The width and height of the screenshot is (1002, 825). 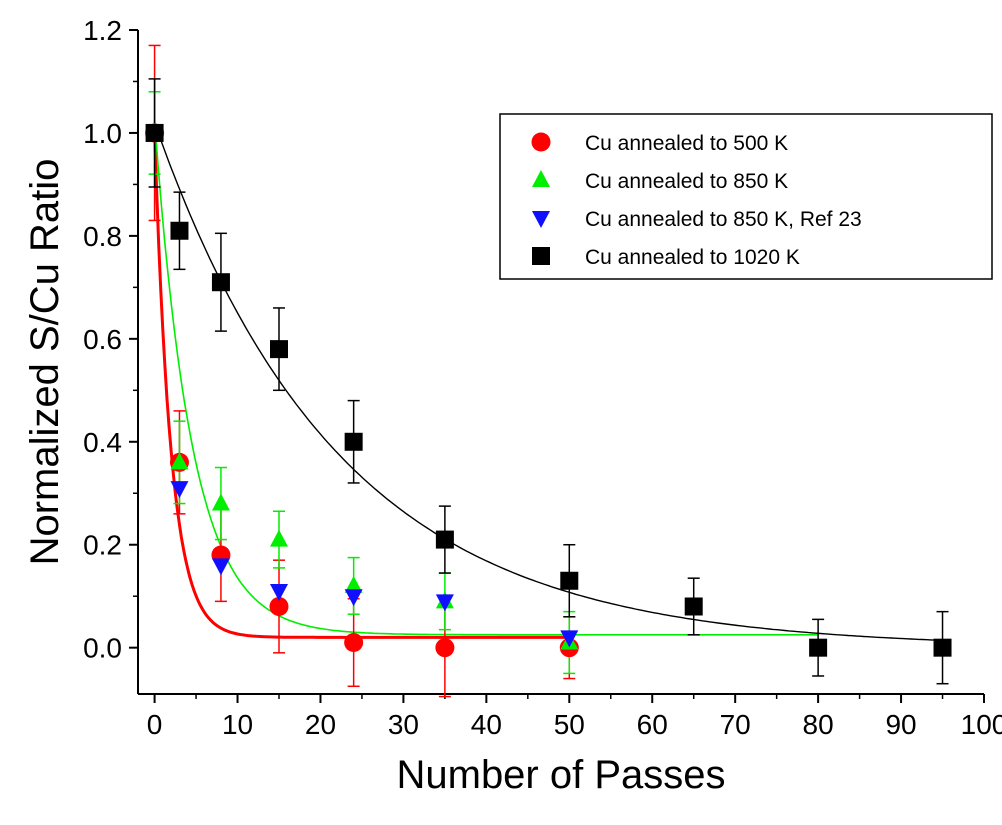 What do you see at coordinates (102, 133) in the screenshot?
I see `y-tick-label: 1.0` at bounding box center [102, 133].